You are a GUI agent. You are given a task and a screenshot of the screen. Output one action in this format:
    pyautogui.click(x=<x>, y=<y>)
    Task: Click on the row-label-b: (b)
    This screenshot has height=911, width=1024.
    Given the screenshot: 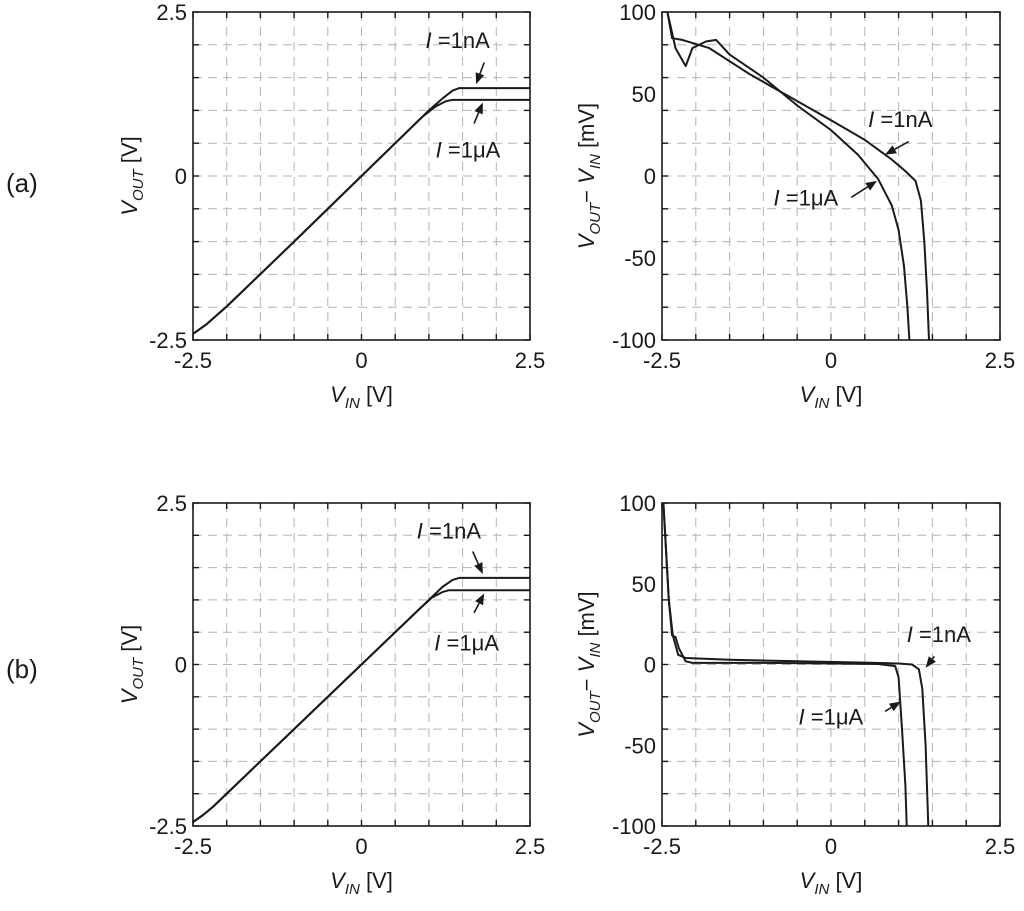 What is the action you would take?
    pyautogui.click(x=22, y=669)
    